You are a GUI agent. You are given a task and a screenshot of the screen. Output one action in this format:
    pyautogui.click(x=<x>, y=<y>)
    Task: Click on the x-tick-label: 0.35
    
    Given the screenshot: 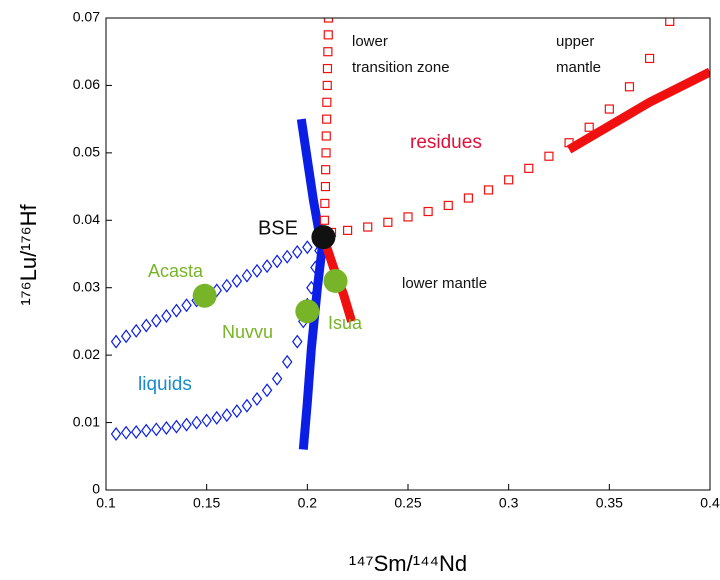 What is the action you would take?
    pyautogui.click(x=609, y=503)
    